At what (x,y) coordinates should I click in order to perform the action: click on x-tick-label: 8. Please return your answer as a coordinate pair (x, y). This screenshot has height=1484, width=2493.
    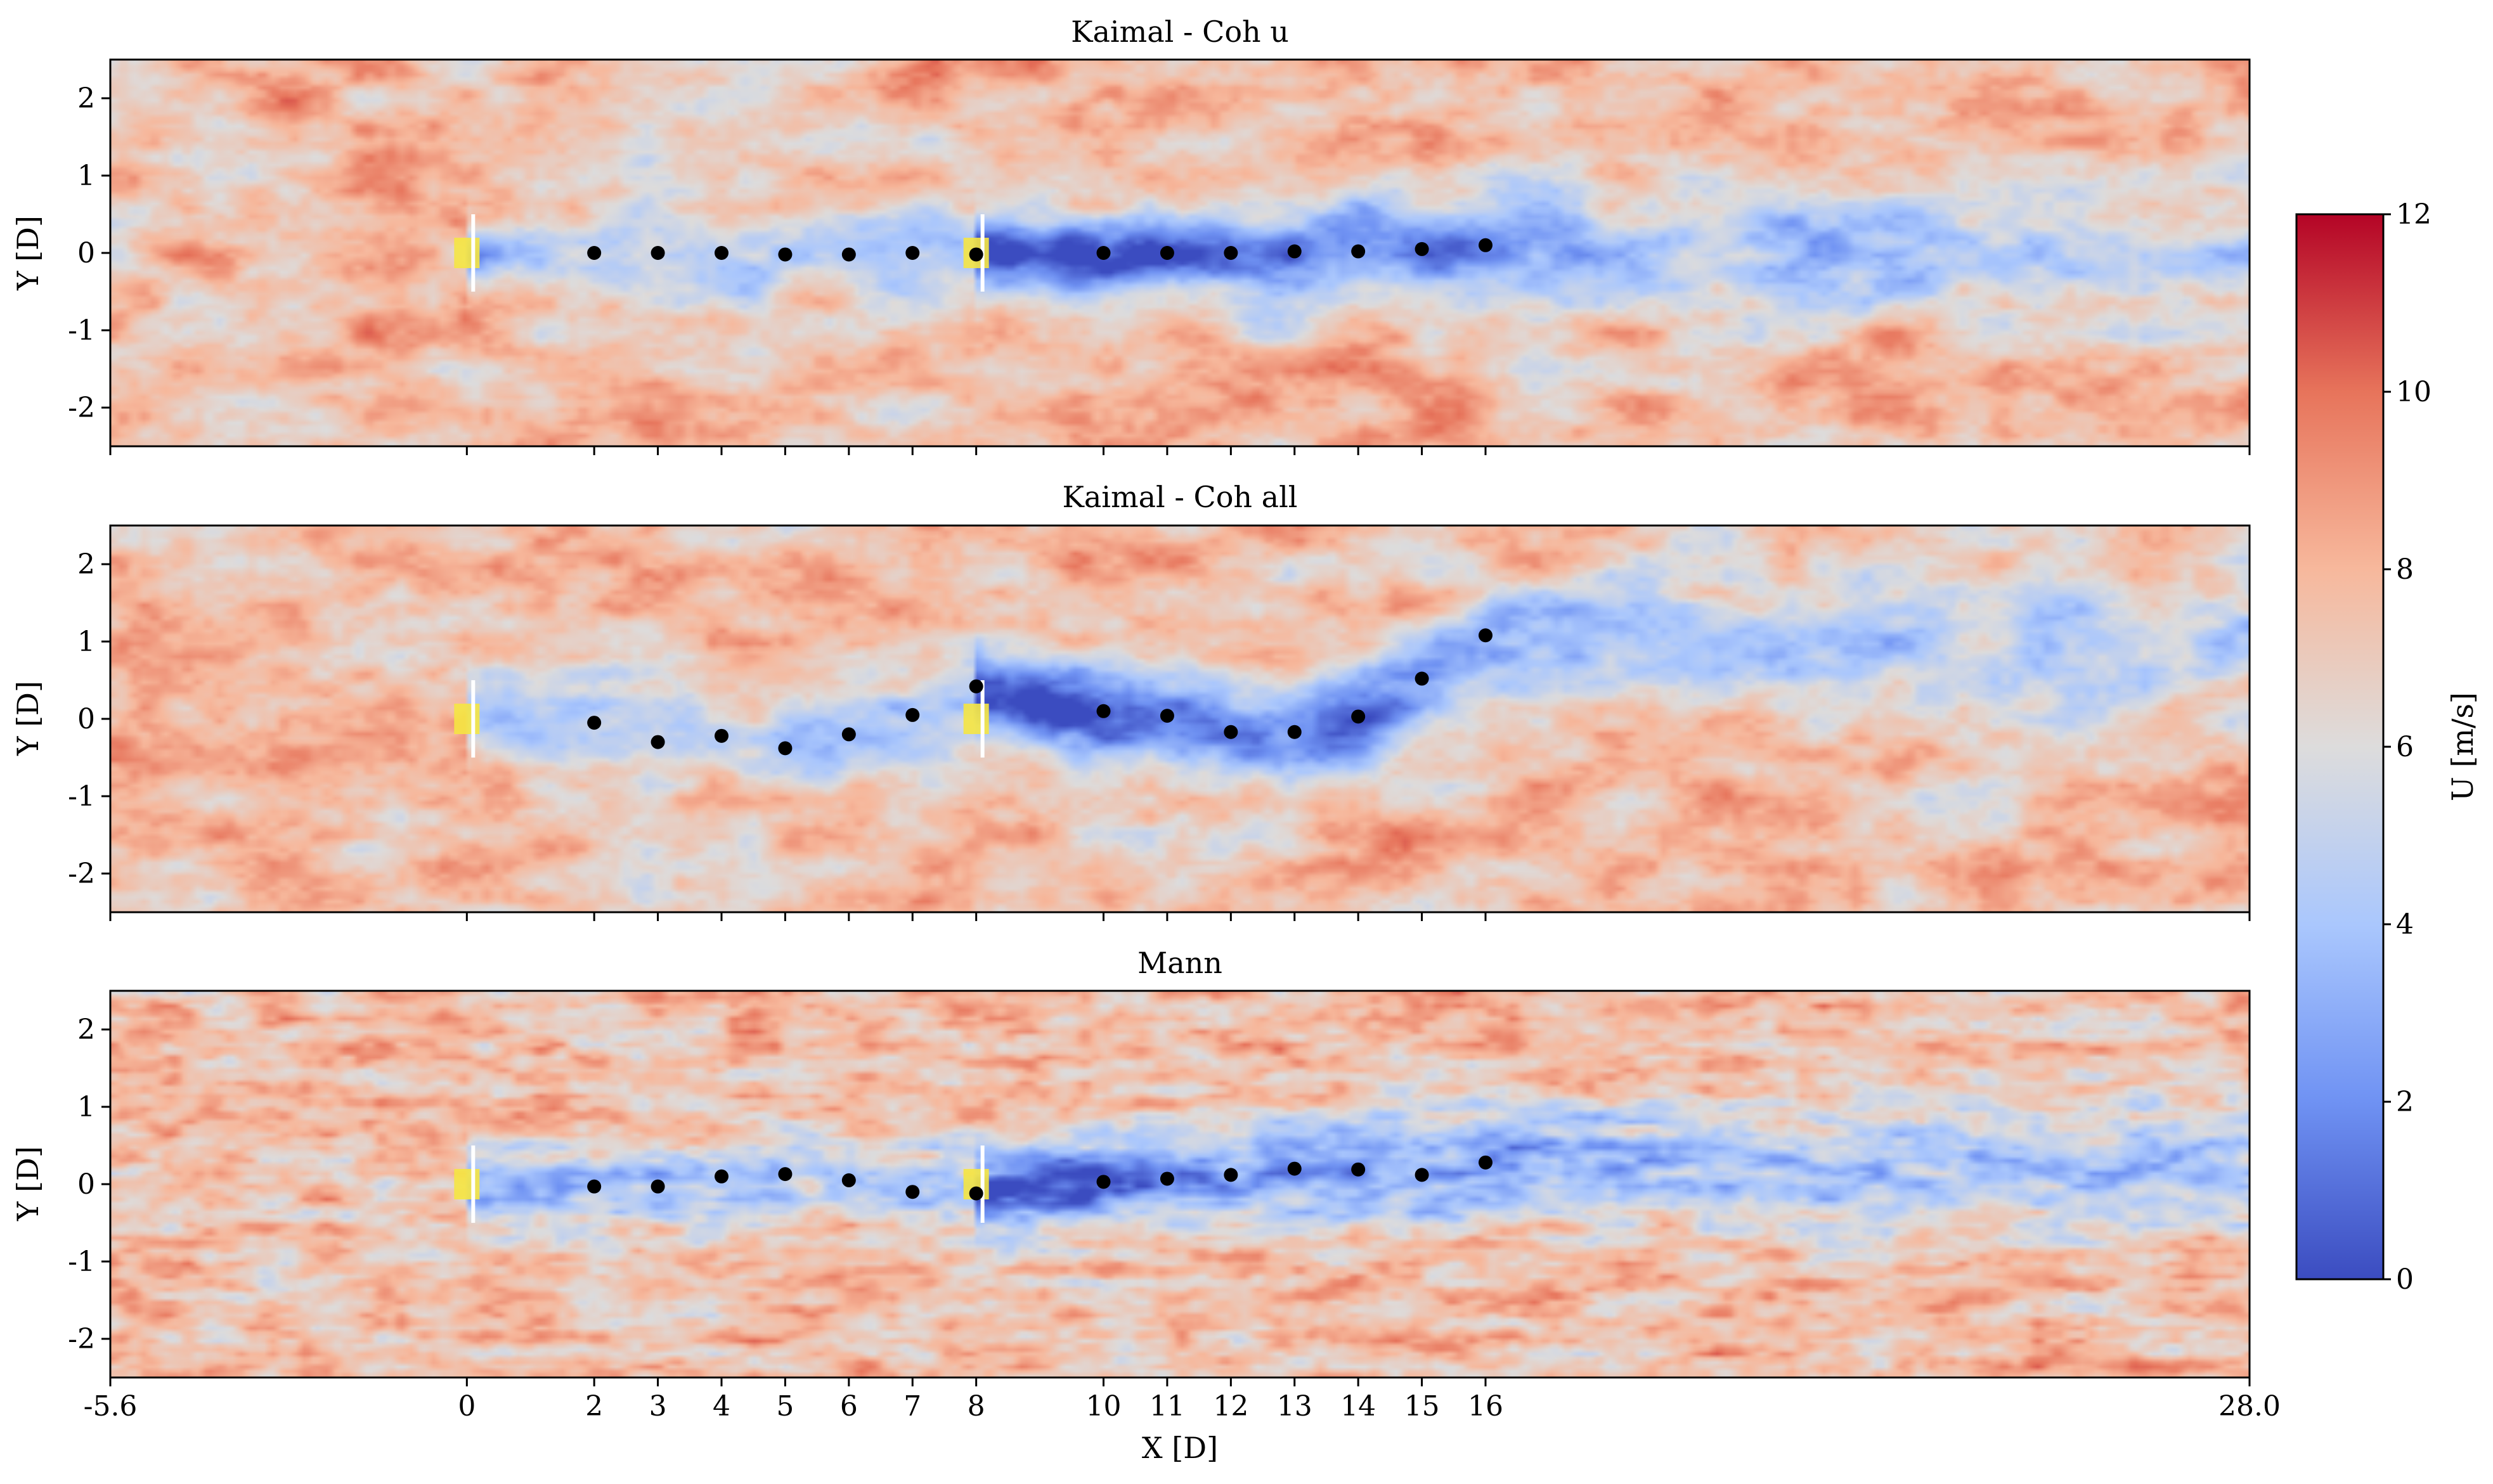
    Looking at the image, I should click on (977, 1407).